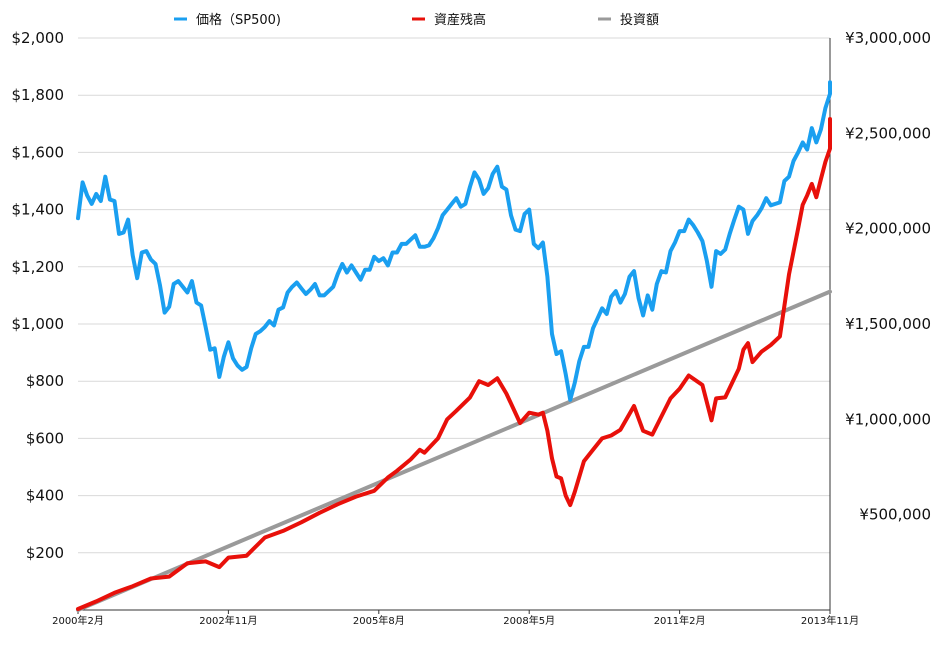 The width and height of the screenshot is (939, 647). What do you see at coordinates (460, 20) in the screenshot?
I see `legend-label: 資産残高` at bounding box center [460, 20].